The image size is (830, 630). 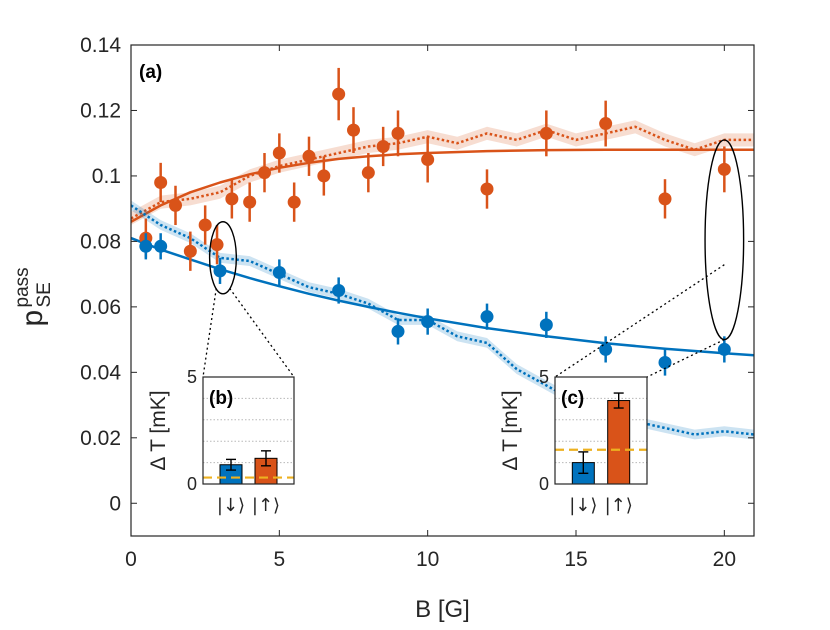 I want to click on y-axis-label-sup: pass, so click(x=22, y=287).